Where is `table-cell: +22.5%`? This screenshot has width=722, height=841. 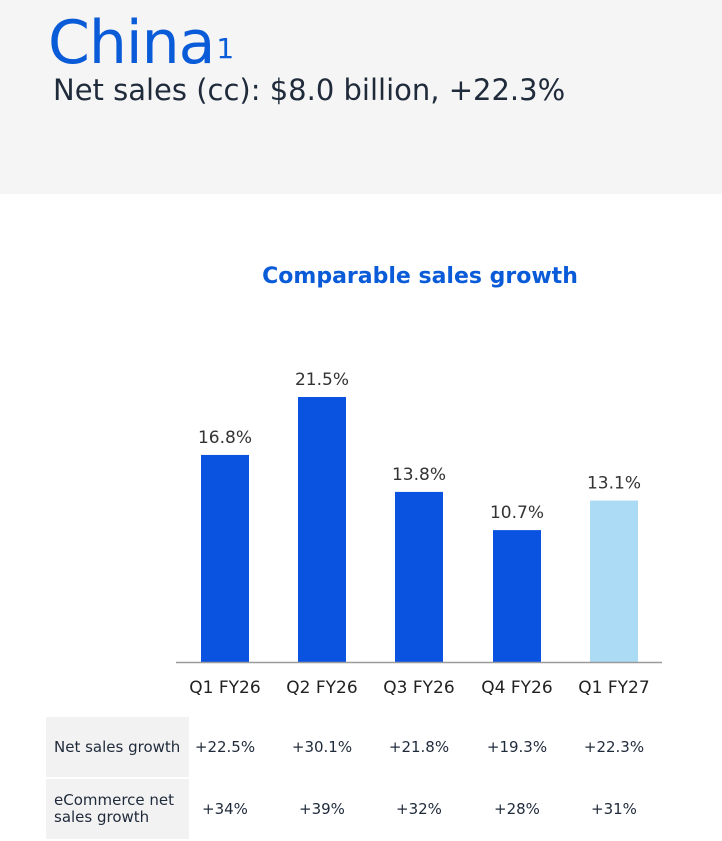
table-cell: +22.5% is located at coordinates (225, 747).